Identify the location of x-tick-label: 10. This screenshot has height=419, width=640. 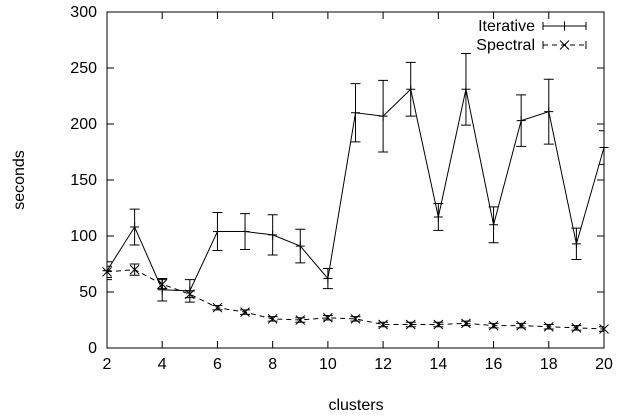
(328, 364).